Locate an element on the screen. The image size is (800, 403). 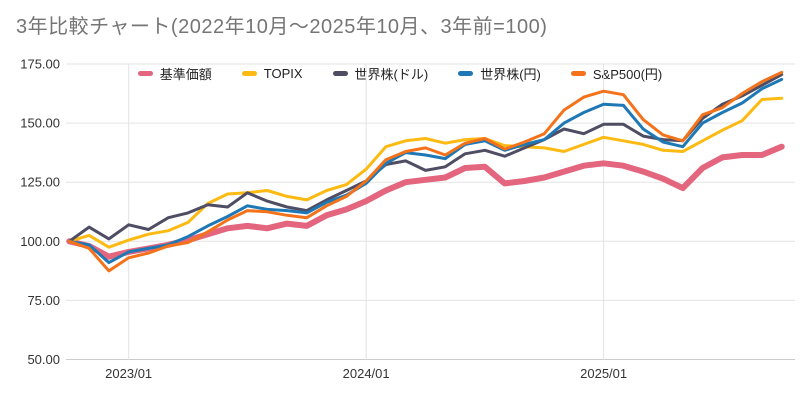
legend-item-2: 世界株(ドル) is located at coordinates (380, 73).